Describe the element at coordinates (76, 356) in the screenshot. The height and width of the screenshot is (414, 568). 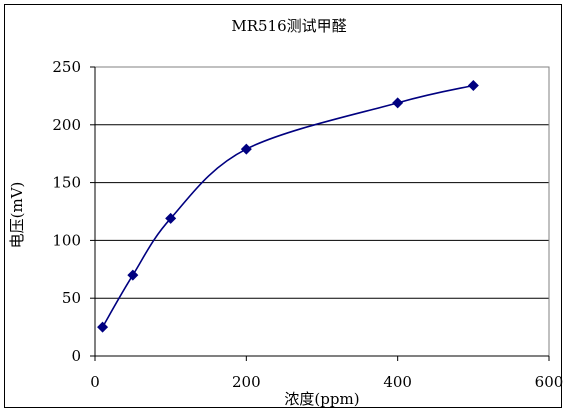
I see `y-tick-label-0: 0` at that location.